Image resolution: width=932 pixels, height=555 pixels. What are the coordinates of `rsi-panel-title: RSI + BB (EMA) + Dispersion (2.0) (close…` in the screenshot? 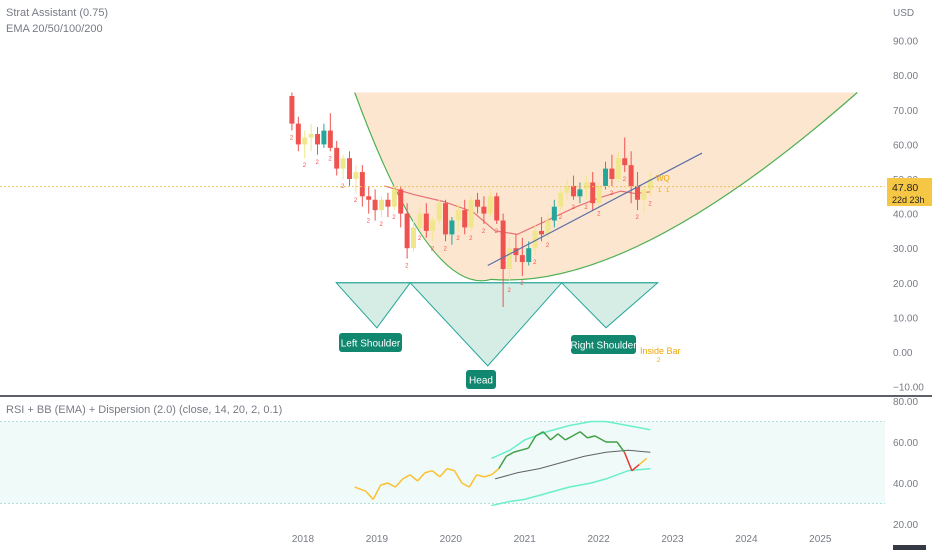 It's located at (144, 410).